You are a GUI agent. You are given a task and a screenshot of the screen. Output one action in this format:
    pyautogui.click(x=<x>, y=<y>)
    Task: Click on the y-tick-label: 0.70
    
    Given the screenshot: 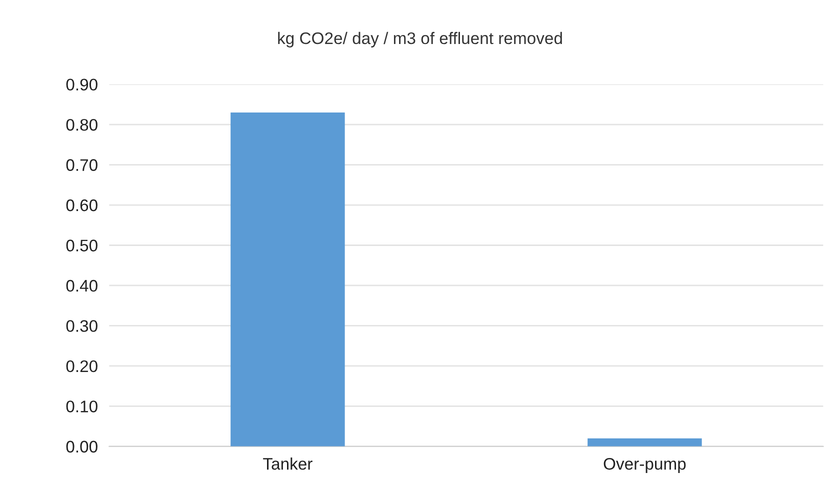 What is the action you would take?
    pyautogui.click(x=82, y=165)
    